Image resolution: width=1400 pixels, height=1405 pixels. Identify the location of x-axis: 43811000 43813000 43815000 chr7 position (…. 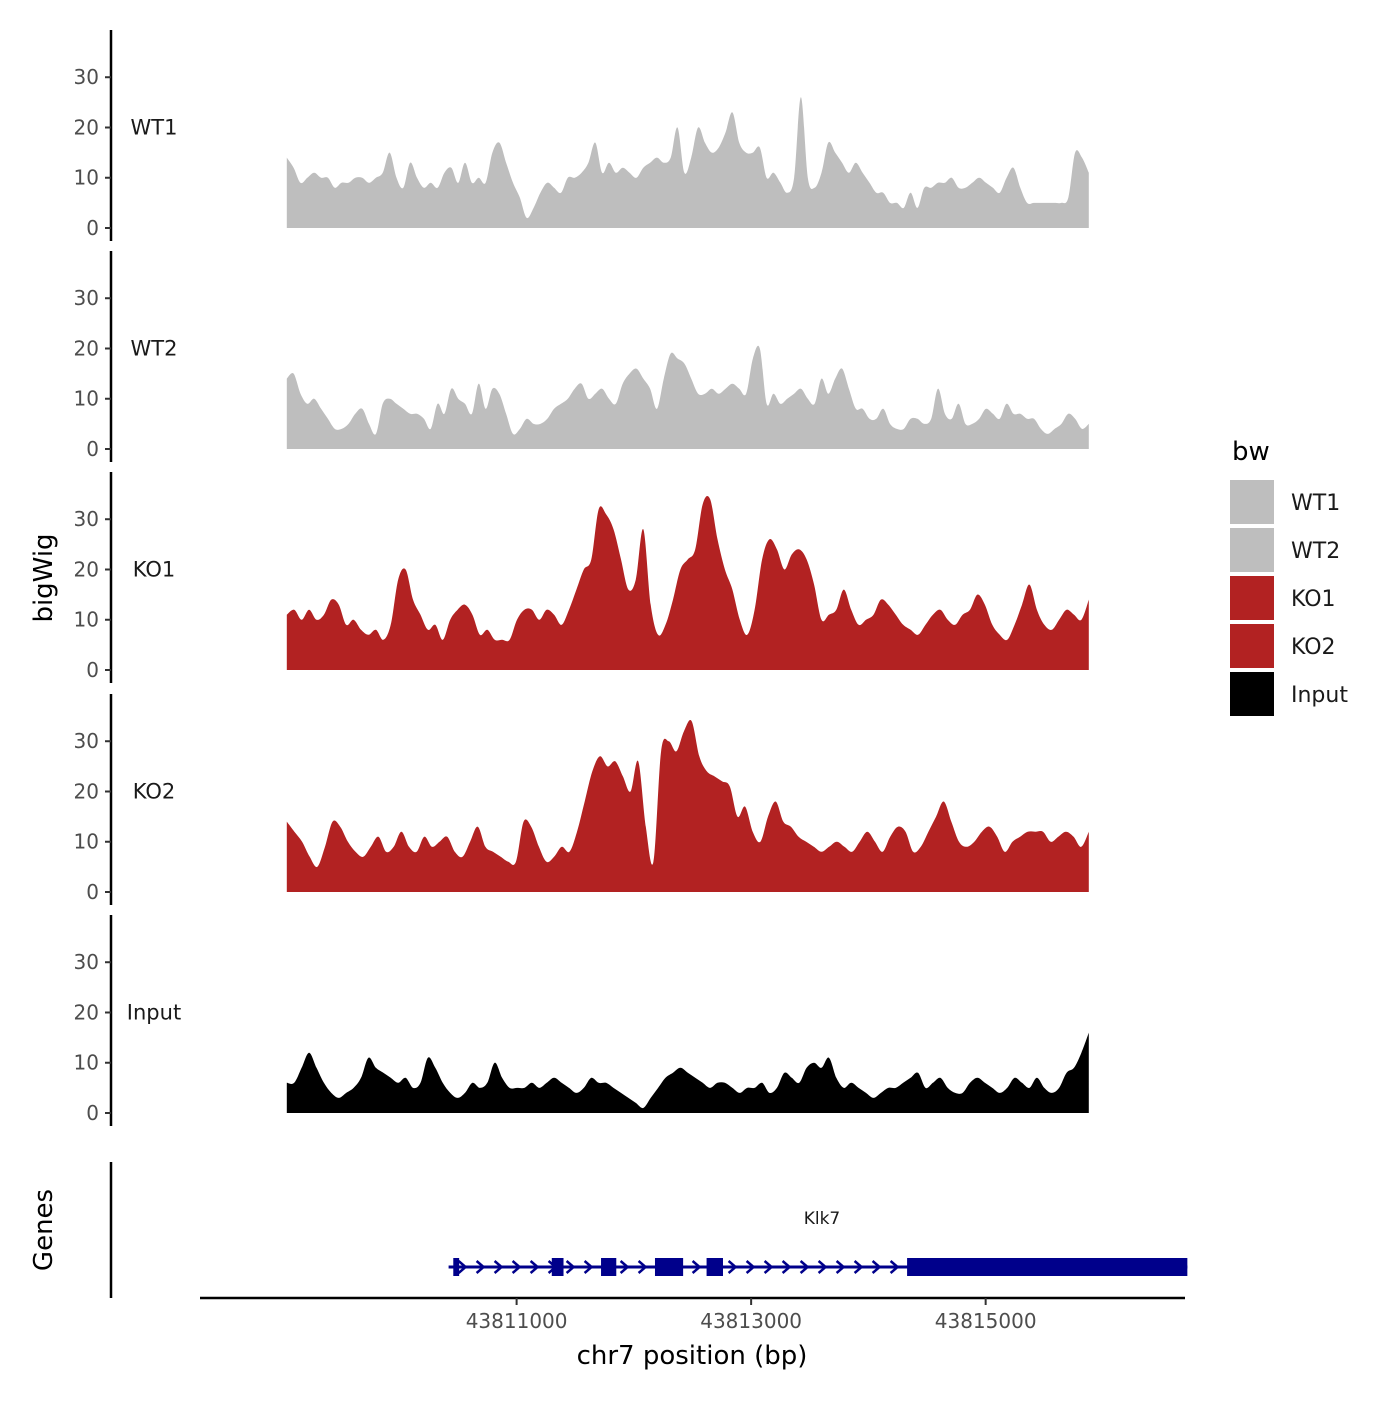
(692, 1333).